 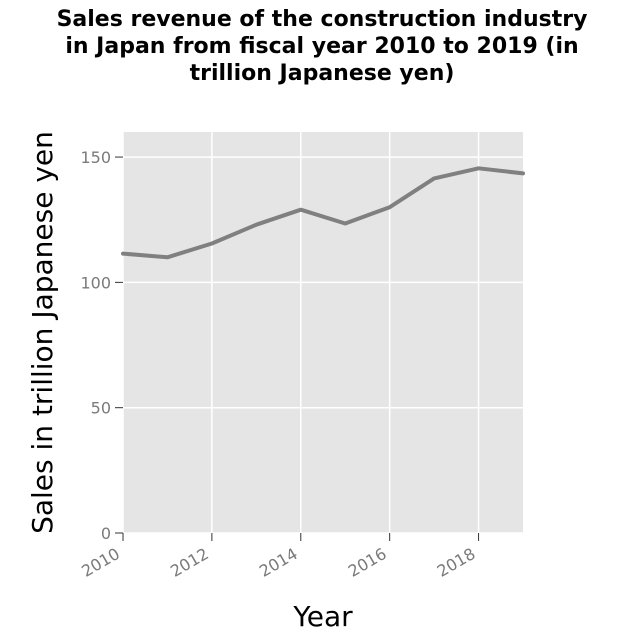 What do you see at coordinates (95, 282) in the screenshot?
I see `y-tick-label: 100` at bounding box center [95, 282].